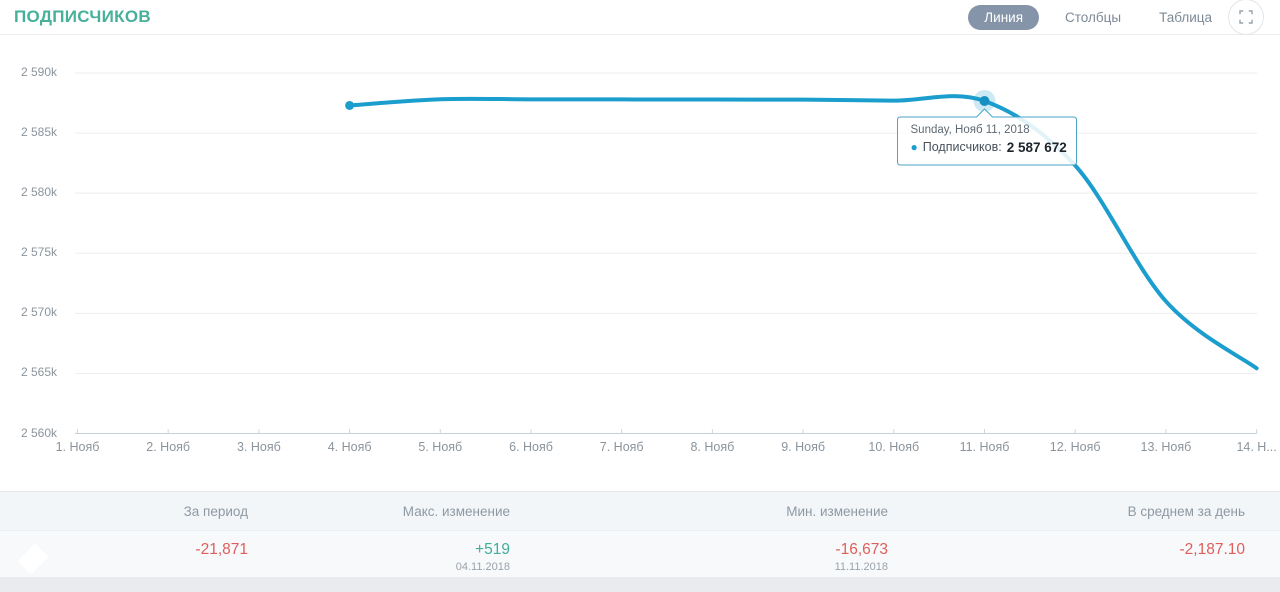 This screenshot has height=592, width=1280. Describe the element at coordinates (861, 567) in the screenshot. I see `stat-date-min-change: 11.11.2018` at that location.